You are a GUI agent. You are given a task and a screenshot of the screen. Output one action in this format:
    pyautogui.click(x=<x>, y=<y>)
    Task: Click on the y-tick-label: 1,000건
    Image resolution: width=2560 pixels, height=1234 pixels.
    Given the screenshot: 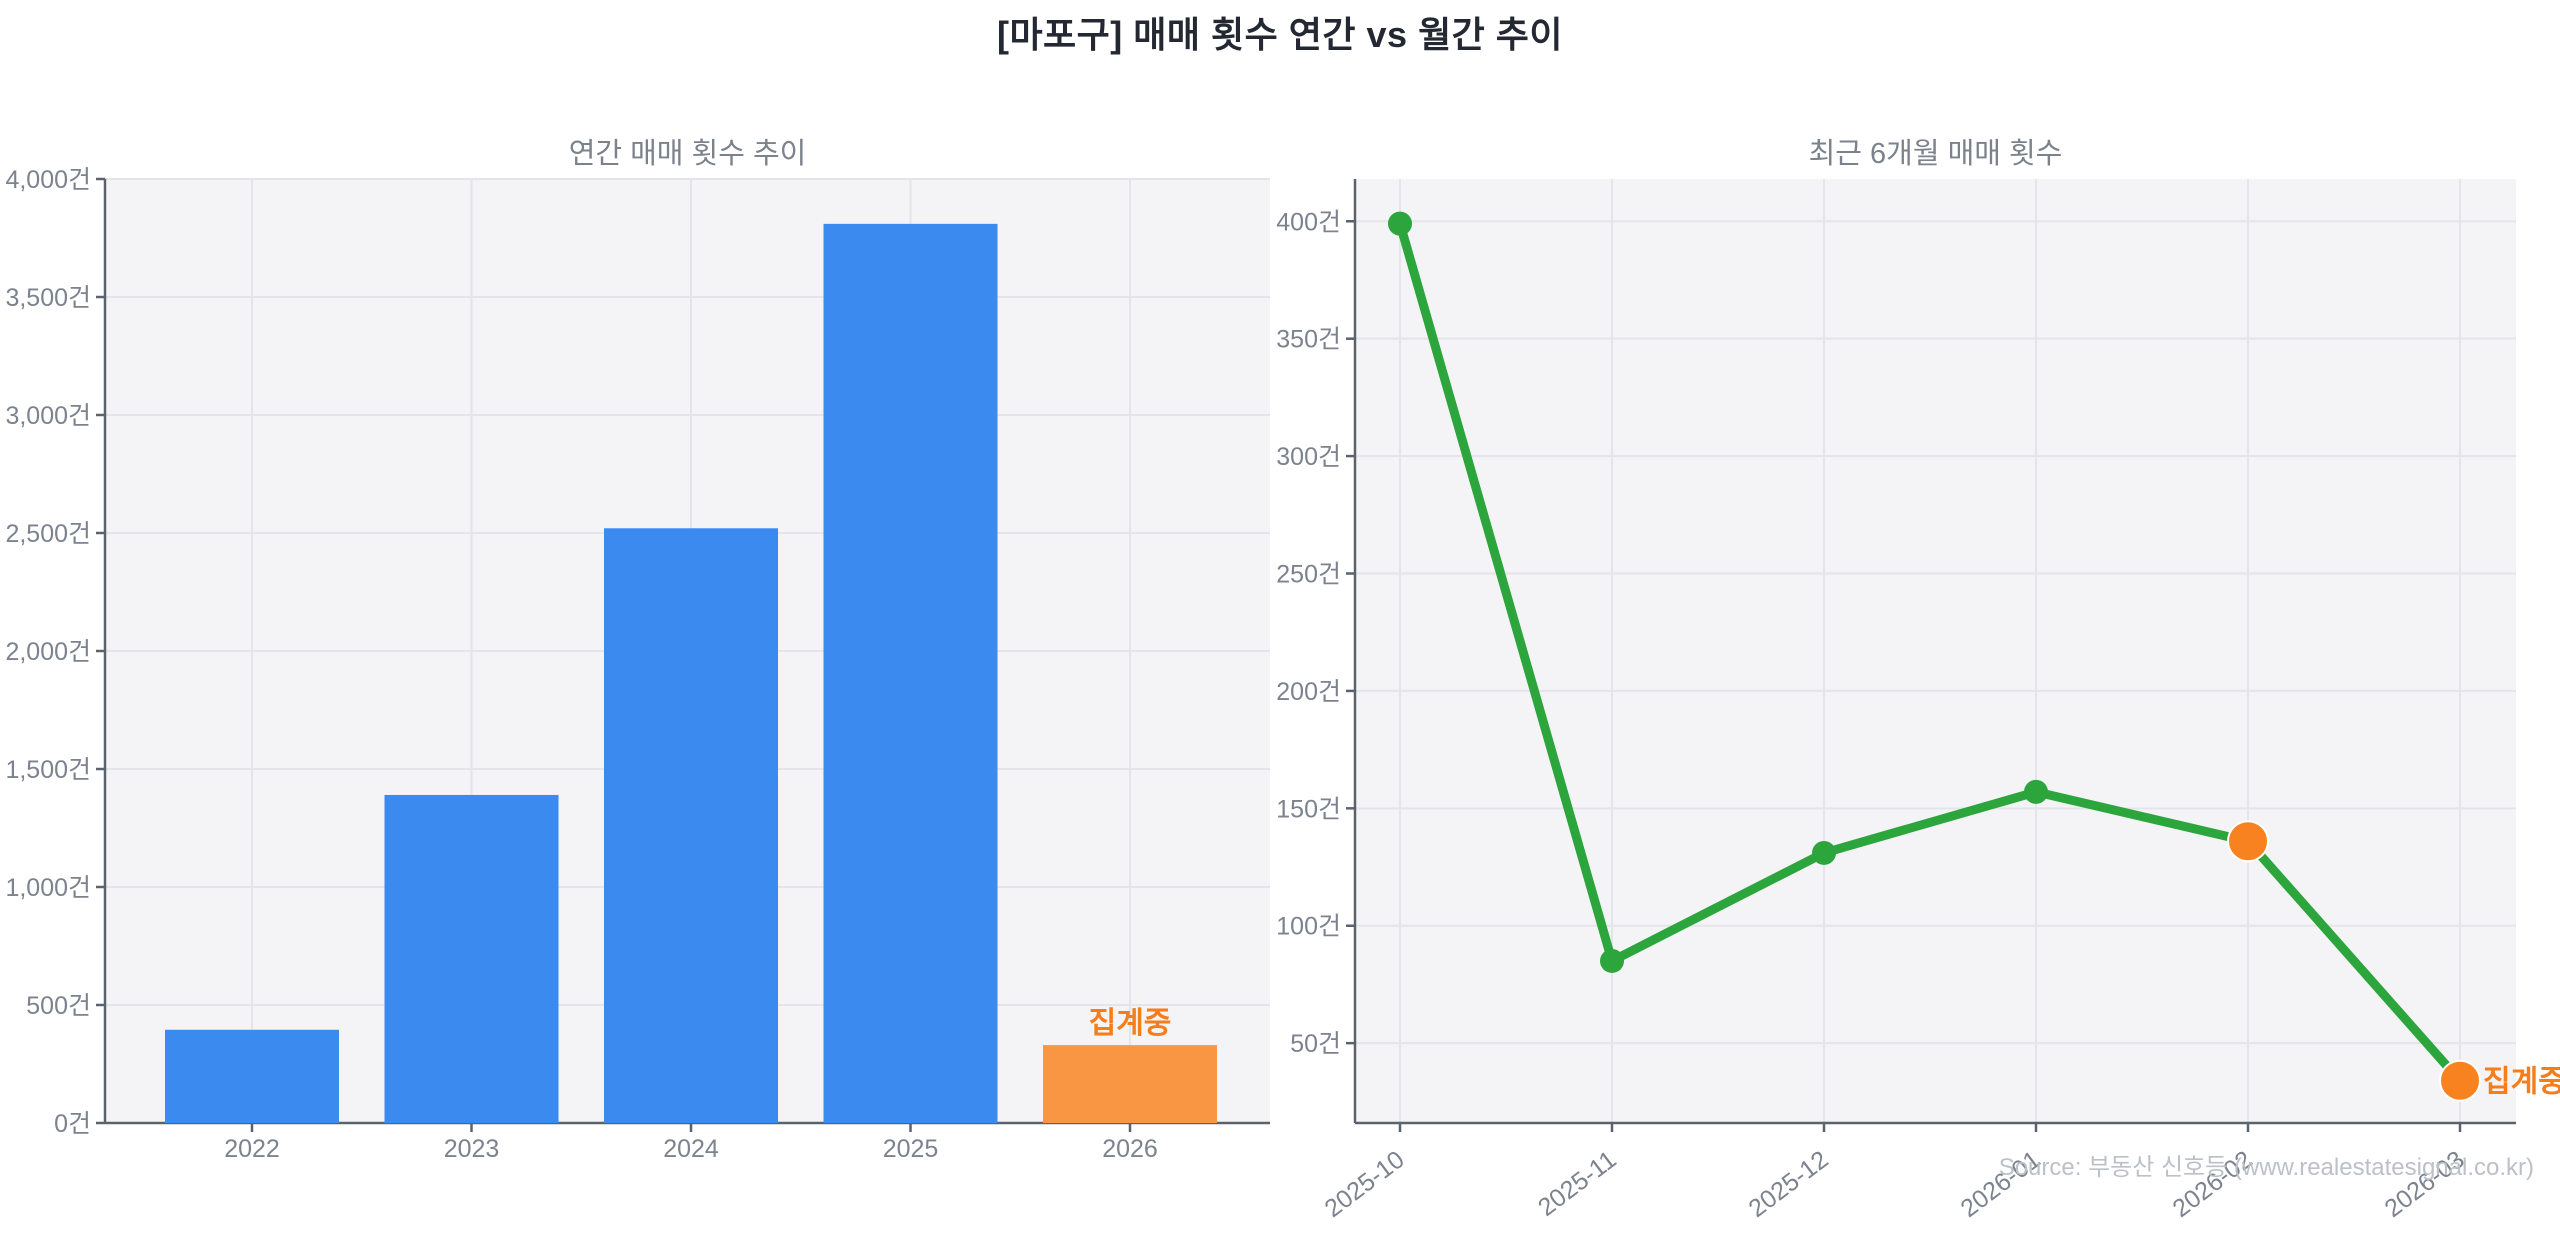 What is the action you would take?
    pyautogui.click(x=48, y=888)
    